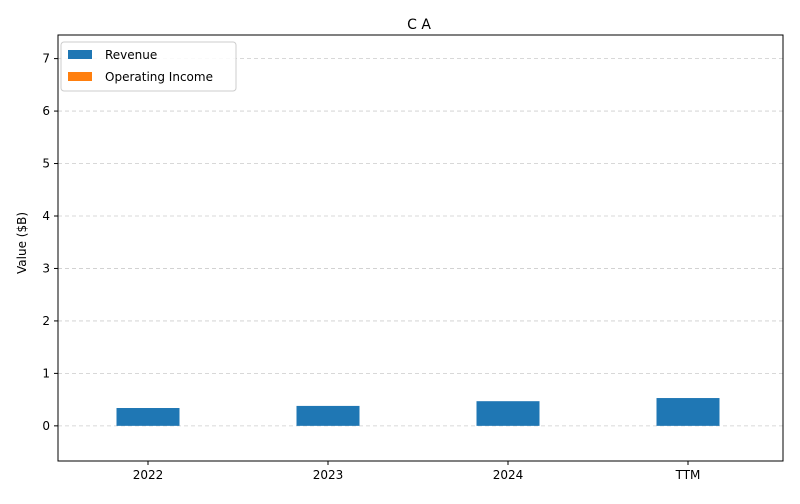 Image resolution: width=800 pixels, height=504 pixels. I want to click on chart-title: C A, so click(419, 25).